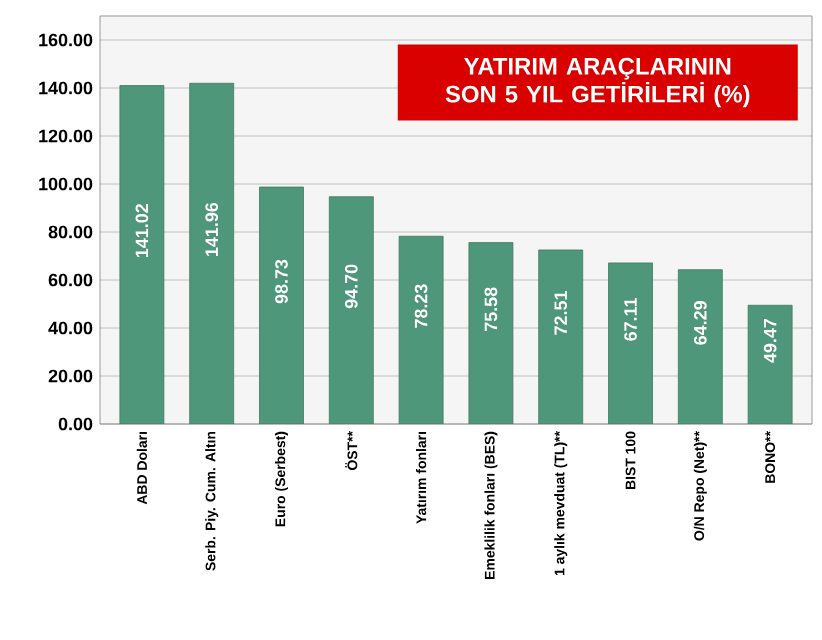 This screenshot has width=822, height=640. I want to click on y-tick-label: 100.00, so click(66, 184).